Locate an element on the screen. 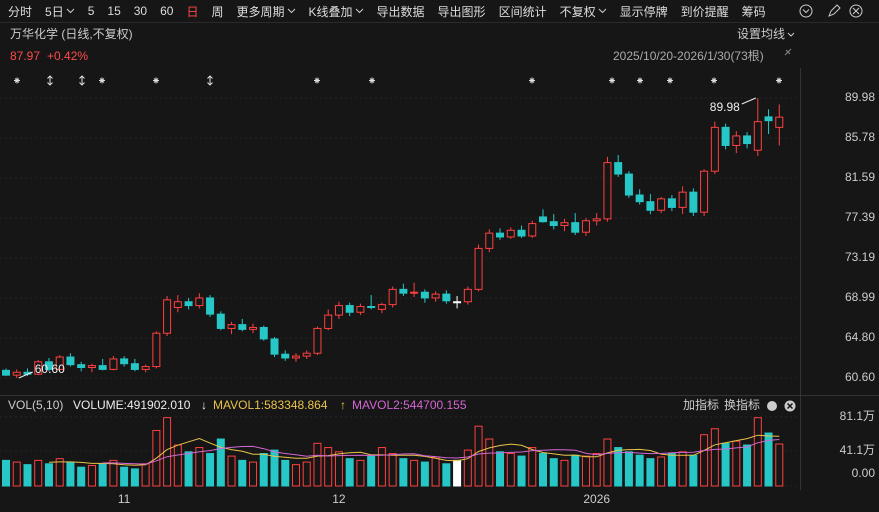  toolbar-item: 区间统计 is located at coordinates (523, 11).